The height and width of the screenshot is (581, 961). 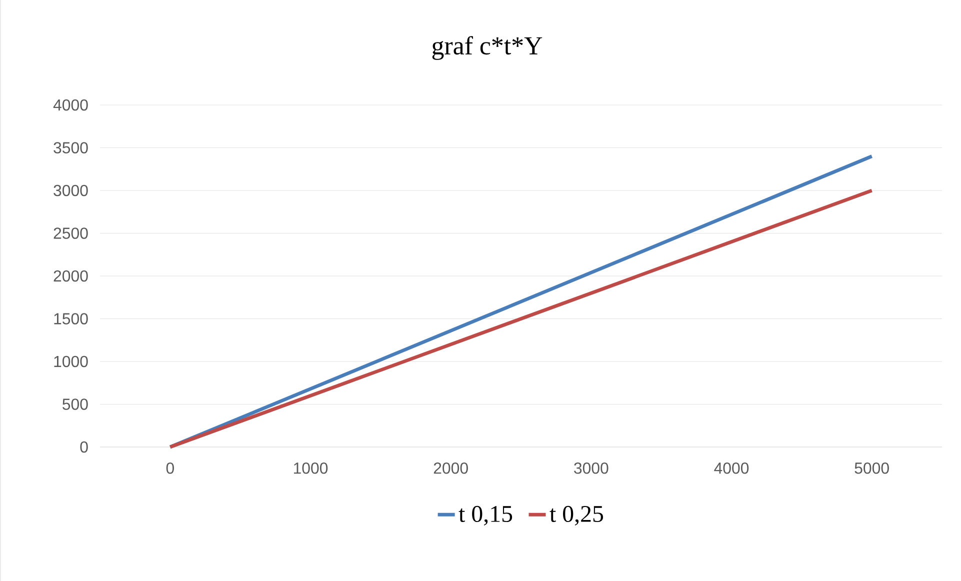 I want to click on legend-label: t 0,15, so click(x=485, y=516).